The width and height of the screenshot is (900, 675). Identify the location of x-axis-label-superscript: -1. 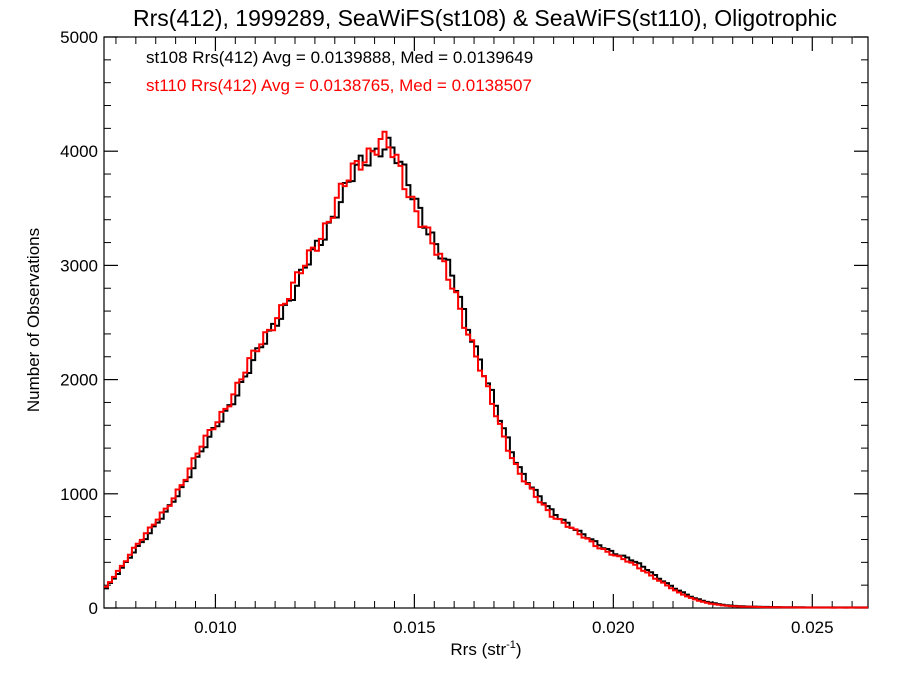
(511, 645).